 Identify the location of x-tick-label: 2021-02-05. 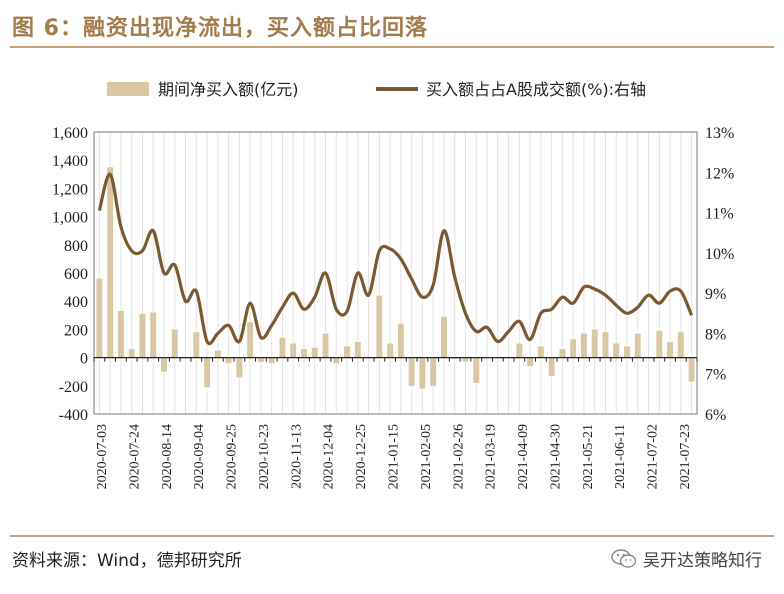
(426, 456).